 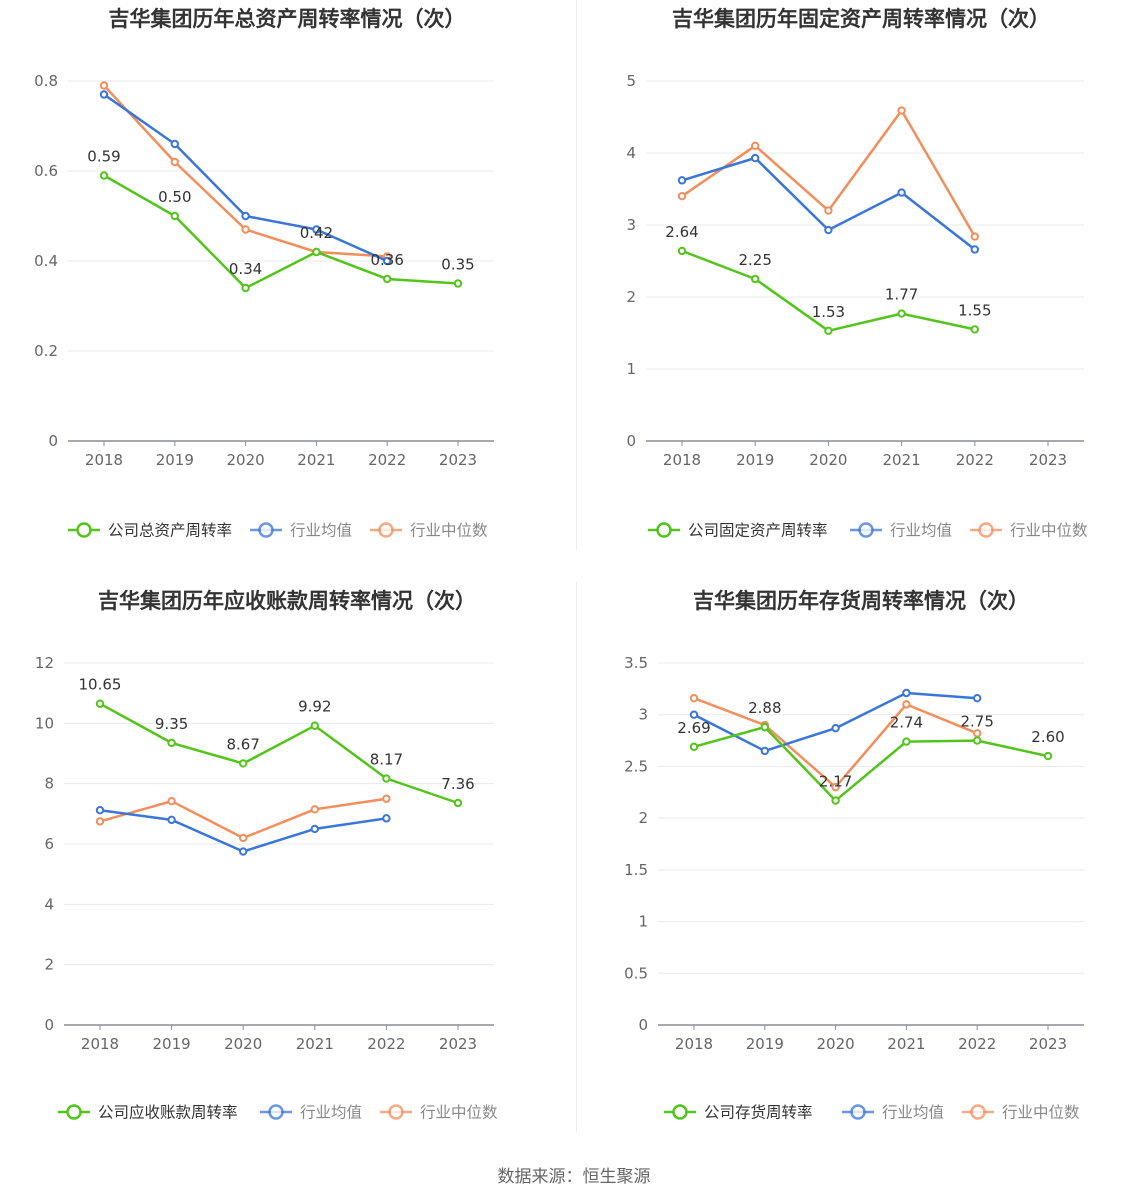 What do you see at coordinates (174, 197) in the screenshot?
I see `data-label: 0.50` at bounding box center [174, 197].